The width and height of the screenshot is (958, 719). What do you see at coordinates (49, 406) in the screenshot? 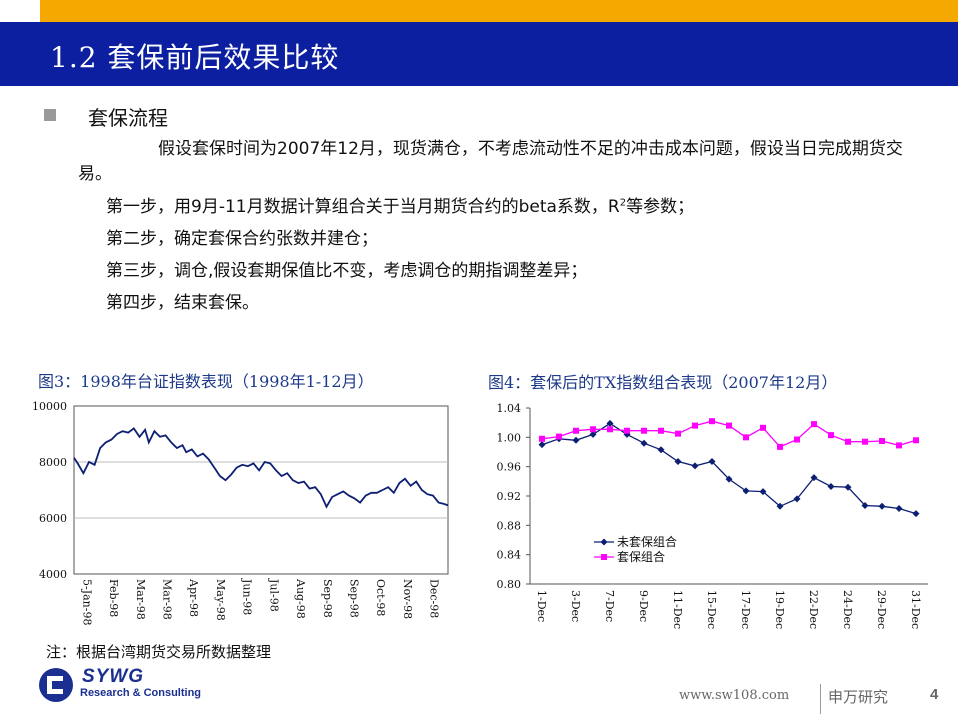
I see `chart1-y-tick-label: 10000` at bounding box center [49, 406].